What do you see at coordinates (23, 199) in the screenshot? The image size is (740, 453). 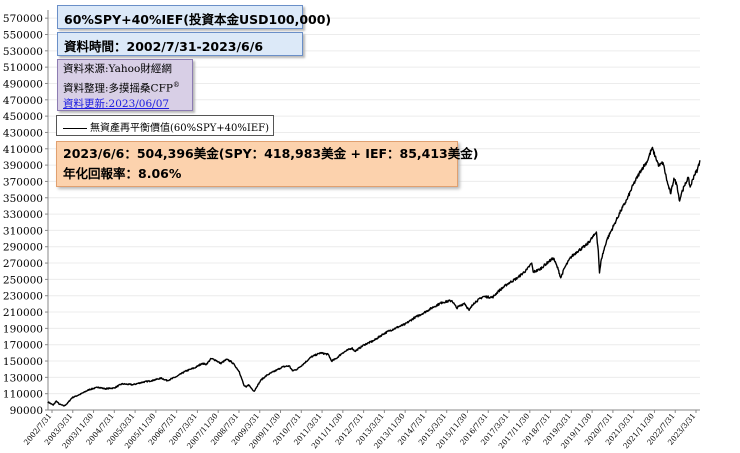 I see `y-tick-label: 350000` at bounding box center [23, 199].